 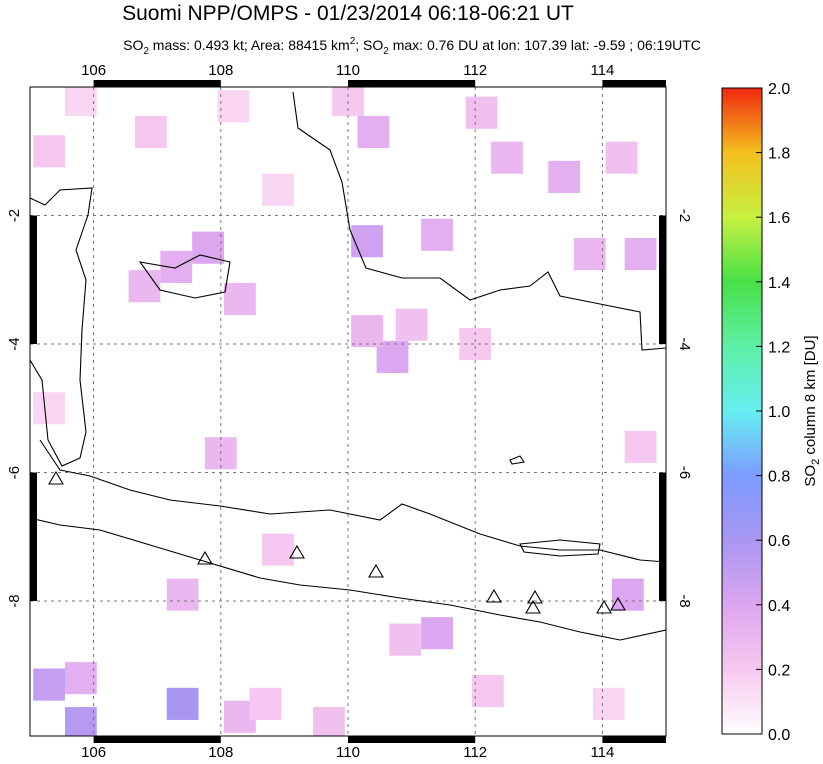 What do you see at coordinates (684, 472) in the screenshot?
I see `y-tick-label-right: -6` at bounding box center [684, 472].